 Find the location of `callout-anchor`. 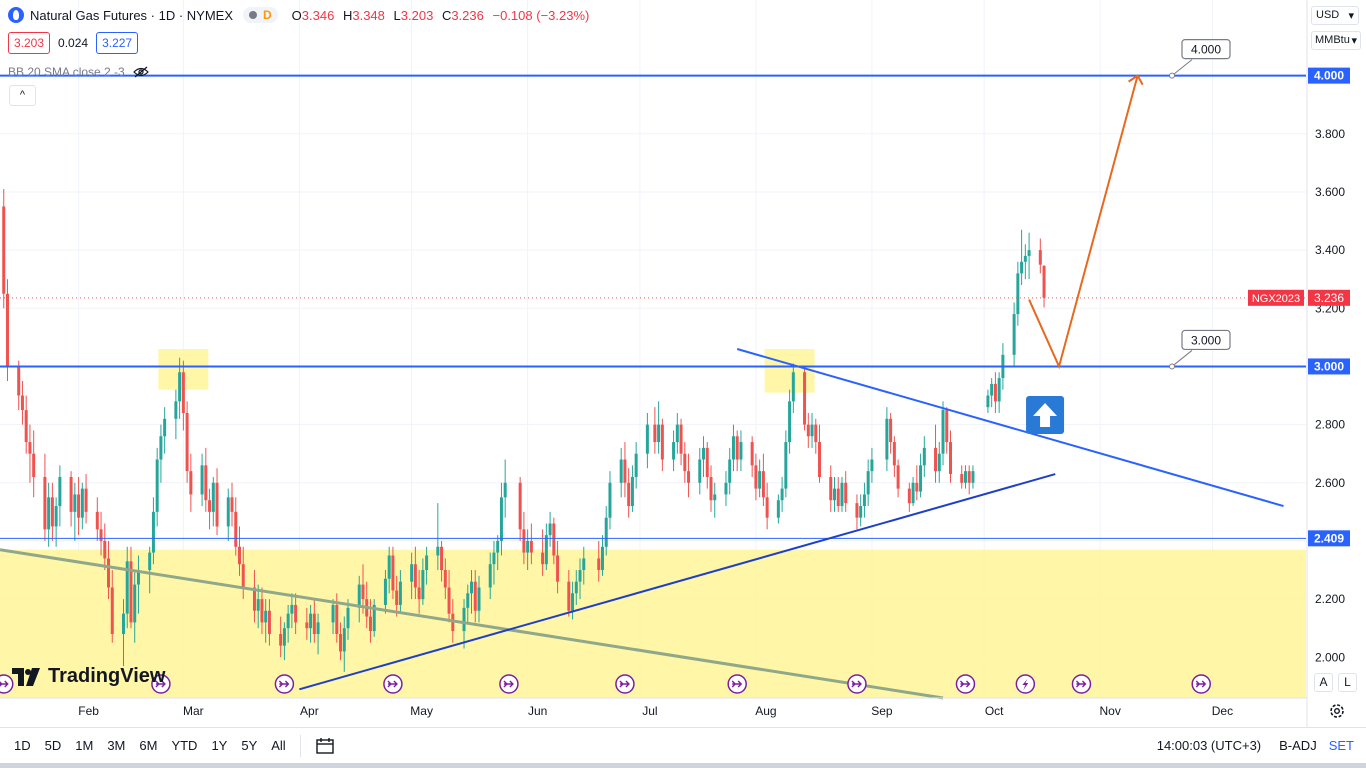

callout-anchor is located at coordinates (1172, 75).